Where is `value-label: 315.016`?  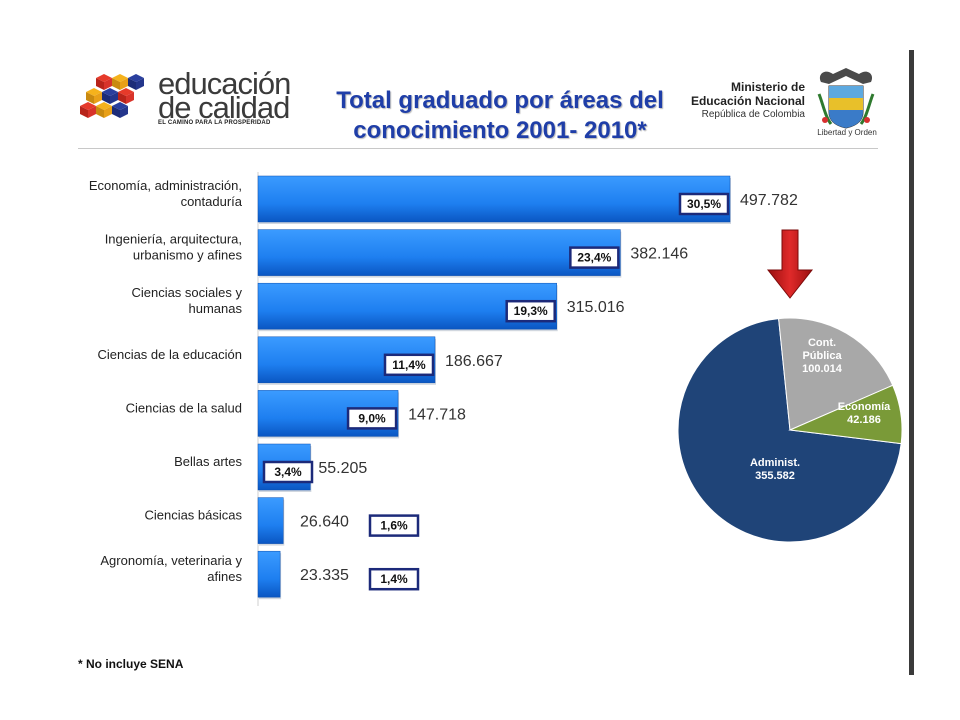
value-label: 315.016 is located at coordinates (596, 307).